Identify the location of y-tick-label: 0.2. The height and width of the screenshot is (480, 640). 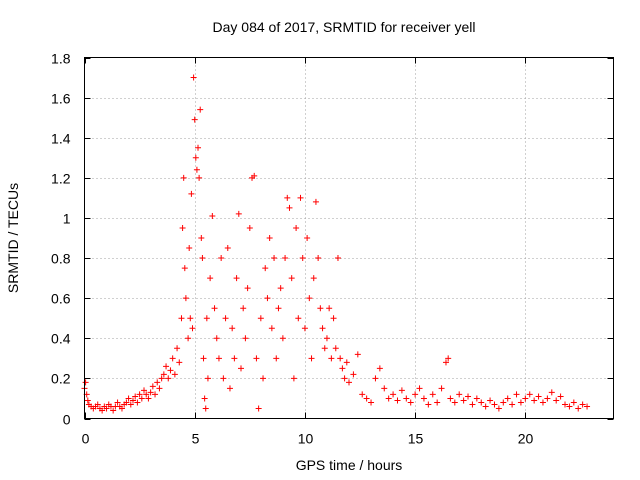
(61, 379).